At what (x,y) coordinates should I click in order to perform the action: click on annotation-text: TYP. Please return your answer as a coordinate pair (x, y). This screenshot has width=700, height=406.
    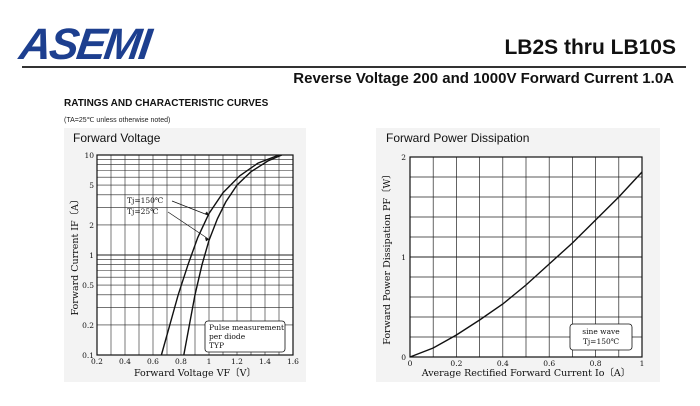
    Looking at the image, I should click on (216, 345).